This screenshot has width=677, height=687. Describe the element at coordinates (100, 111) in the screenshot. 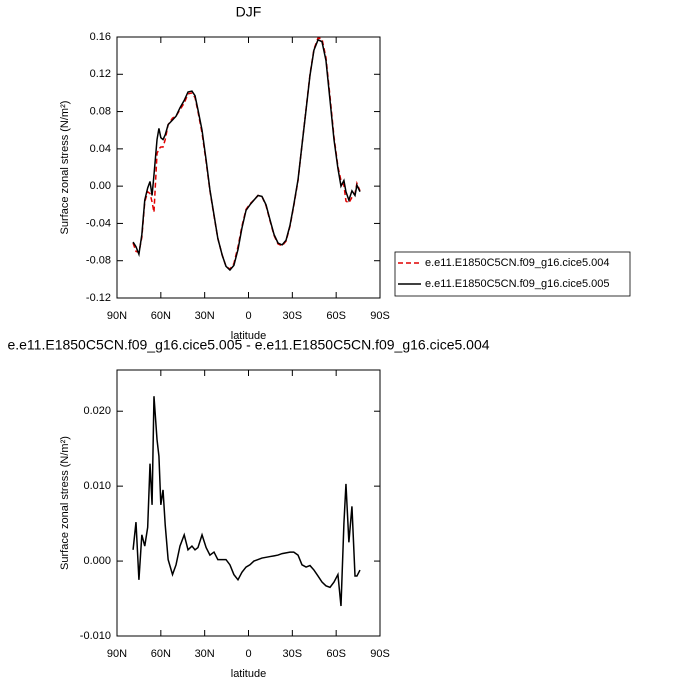

I see `y-tick-label: 0.08` at that location.